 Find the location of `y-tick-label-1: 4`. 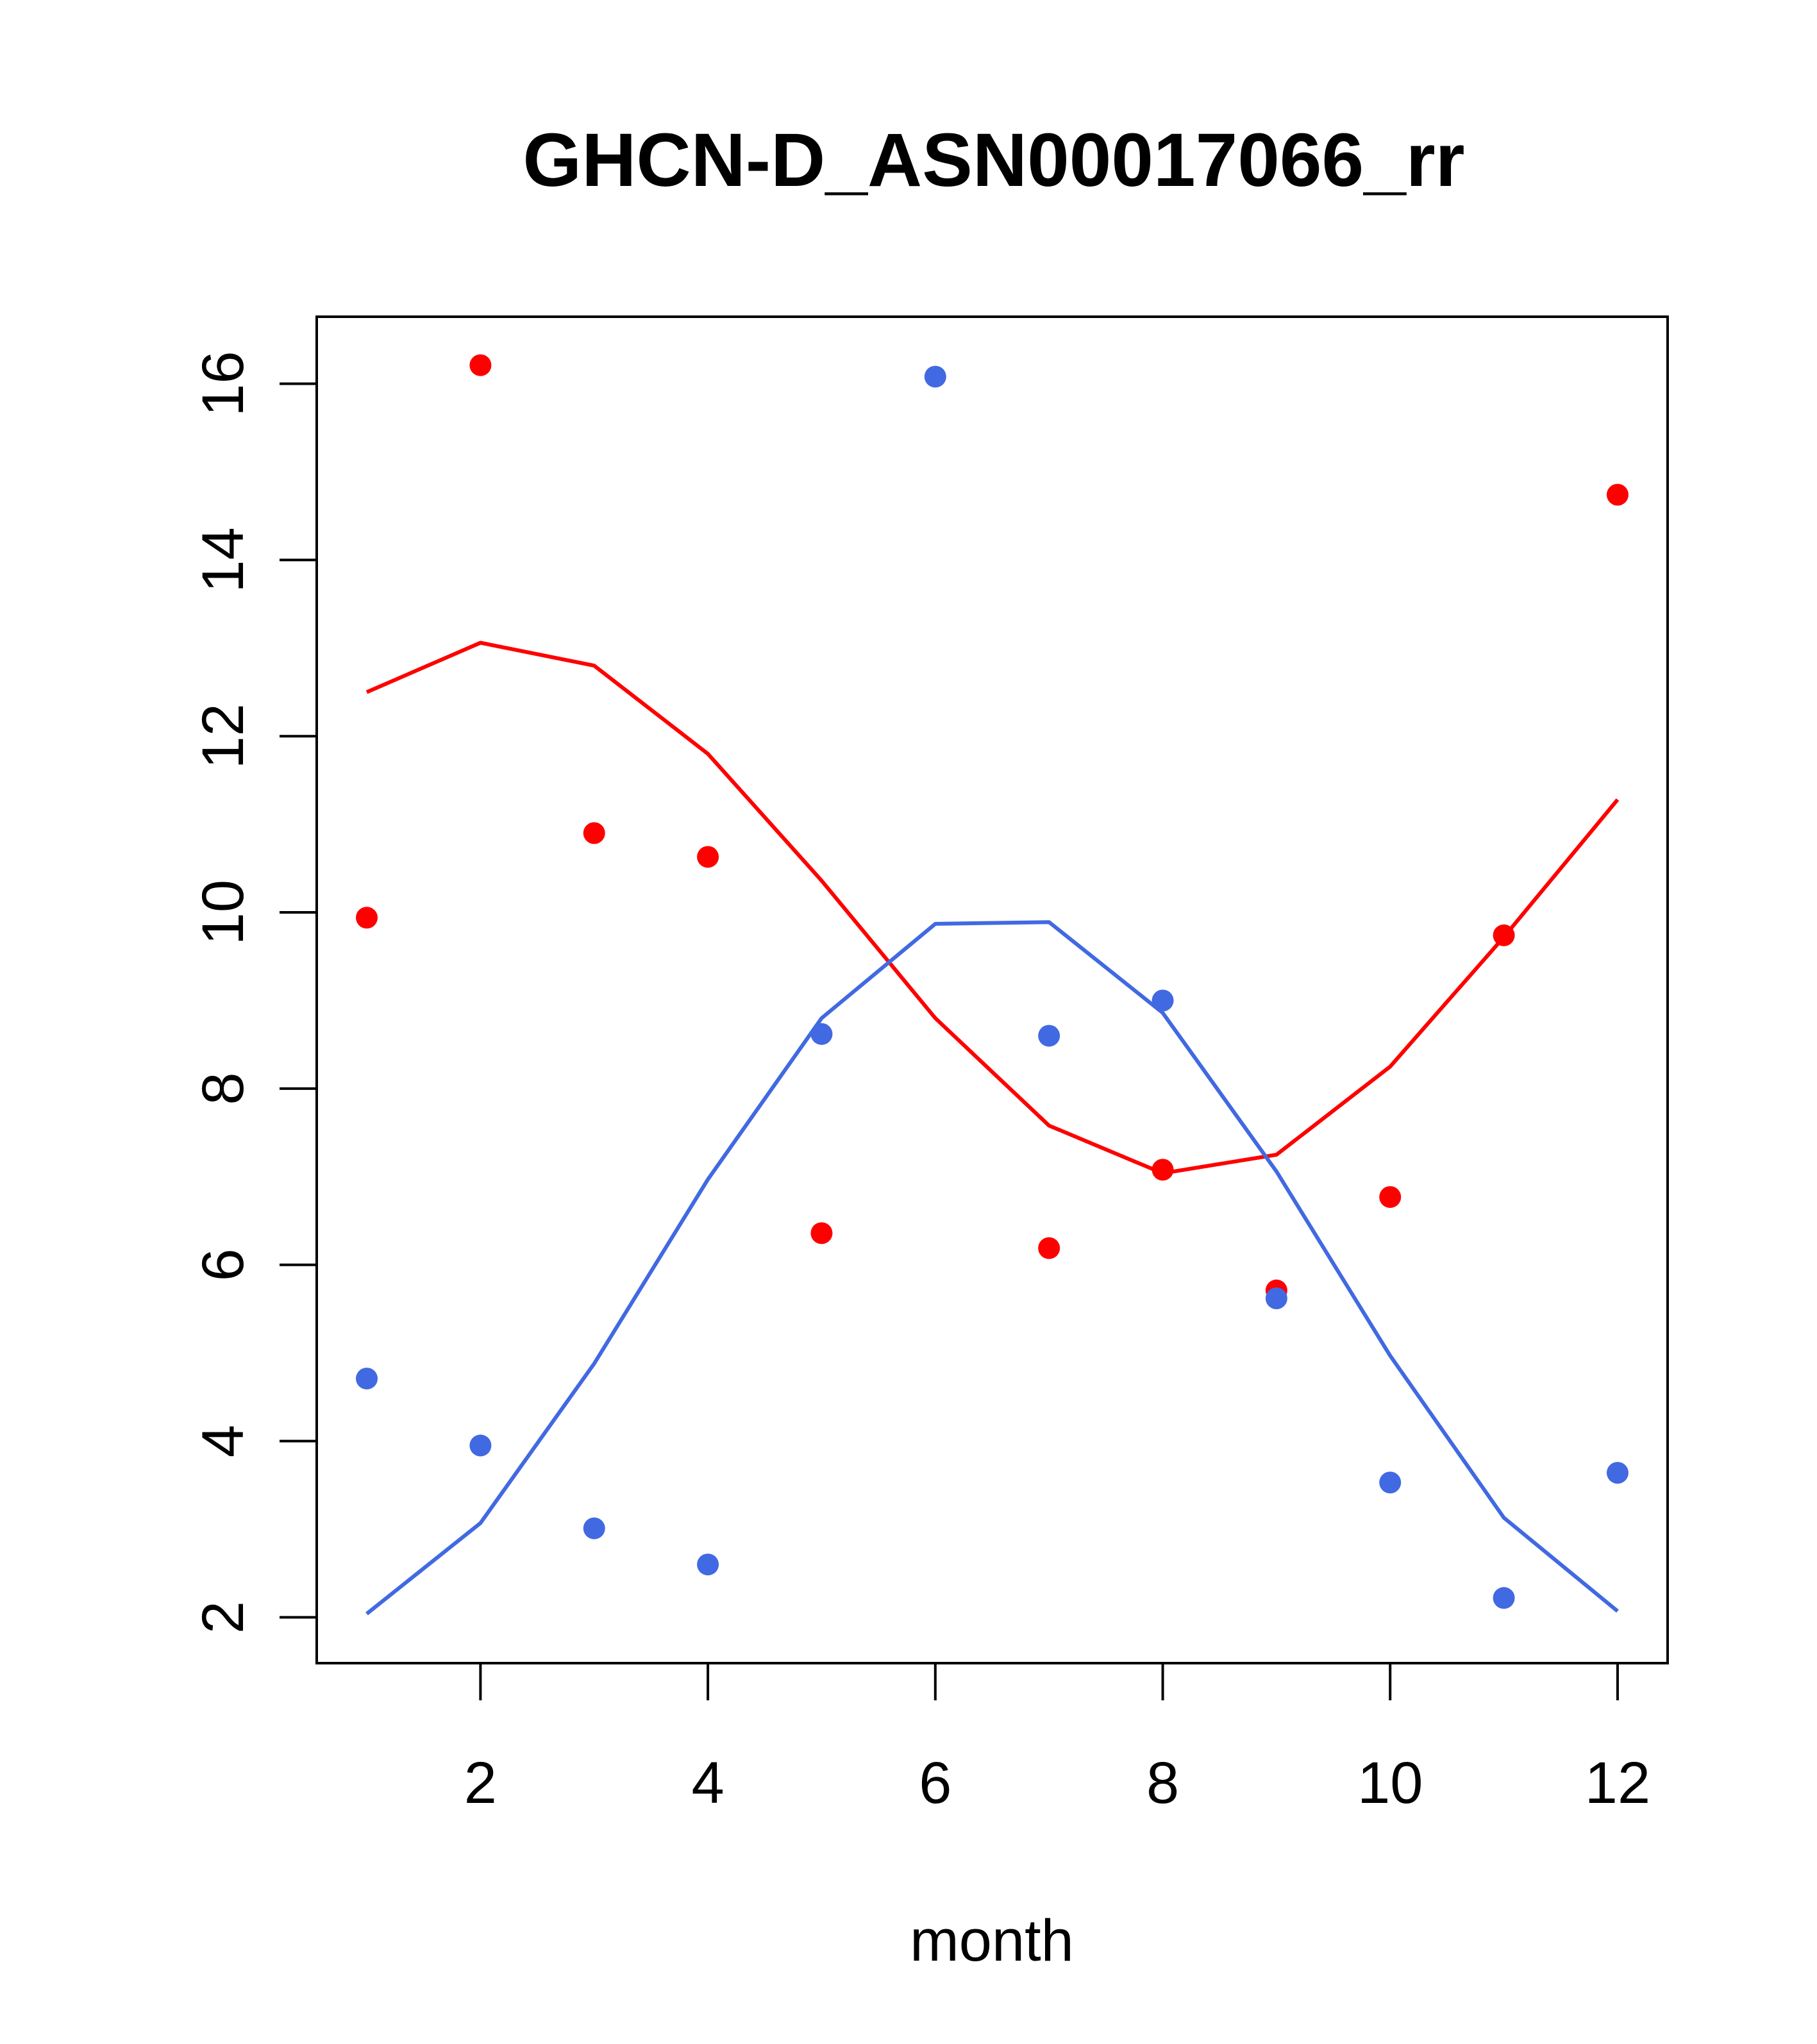

y-tick-label-1: 4 is located at coordinates (223, 1441).